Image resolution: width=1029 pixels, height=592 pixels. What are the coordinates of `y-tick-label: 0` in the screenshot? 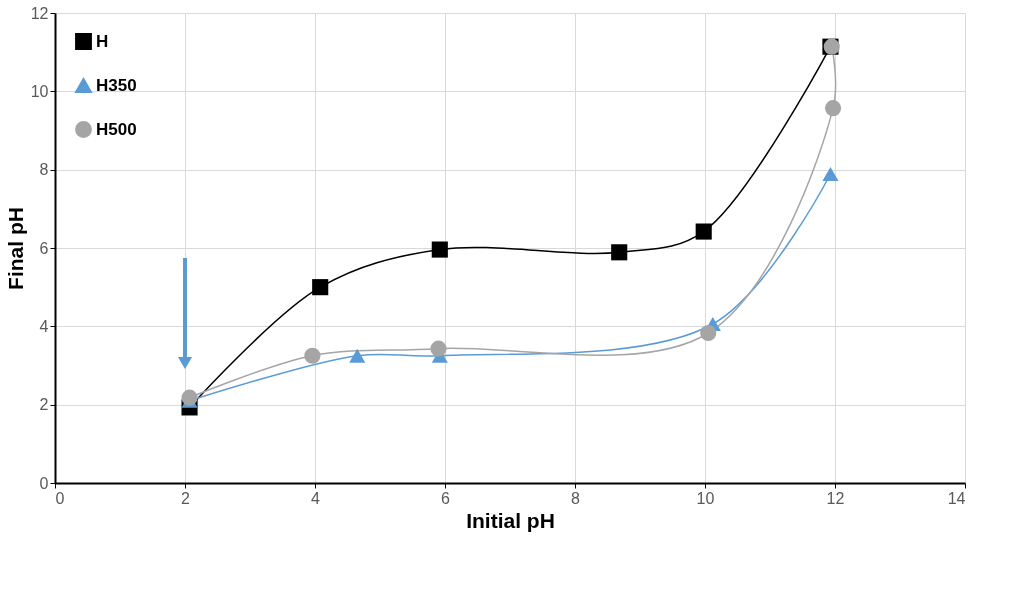 It's located at (44, 483).